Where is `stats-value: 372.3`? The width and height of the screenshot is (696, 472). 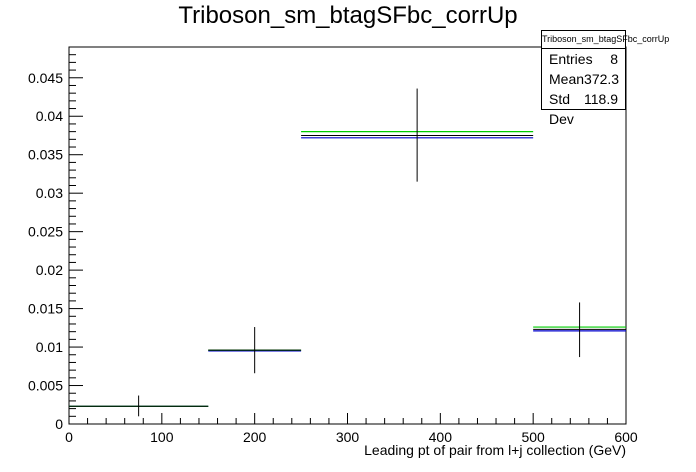
stats-value: 372.3 is located at coordinates (602, 79).